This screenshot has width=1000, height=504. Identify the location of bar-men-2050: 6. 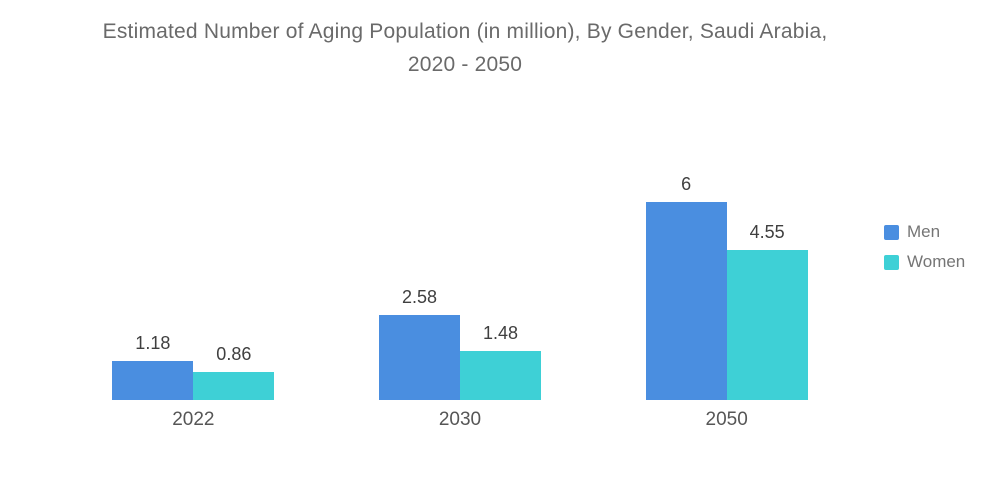
(686, 287).